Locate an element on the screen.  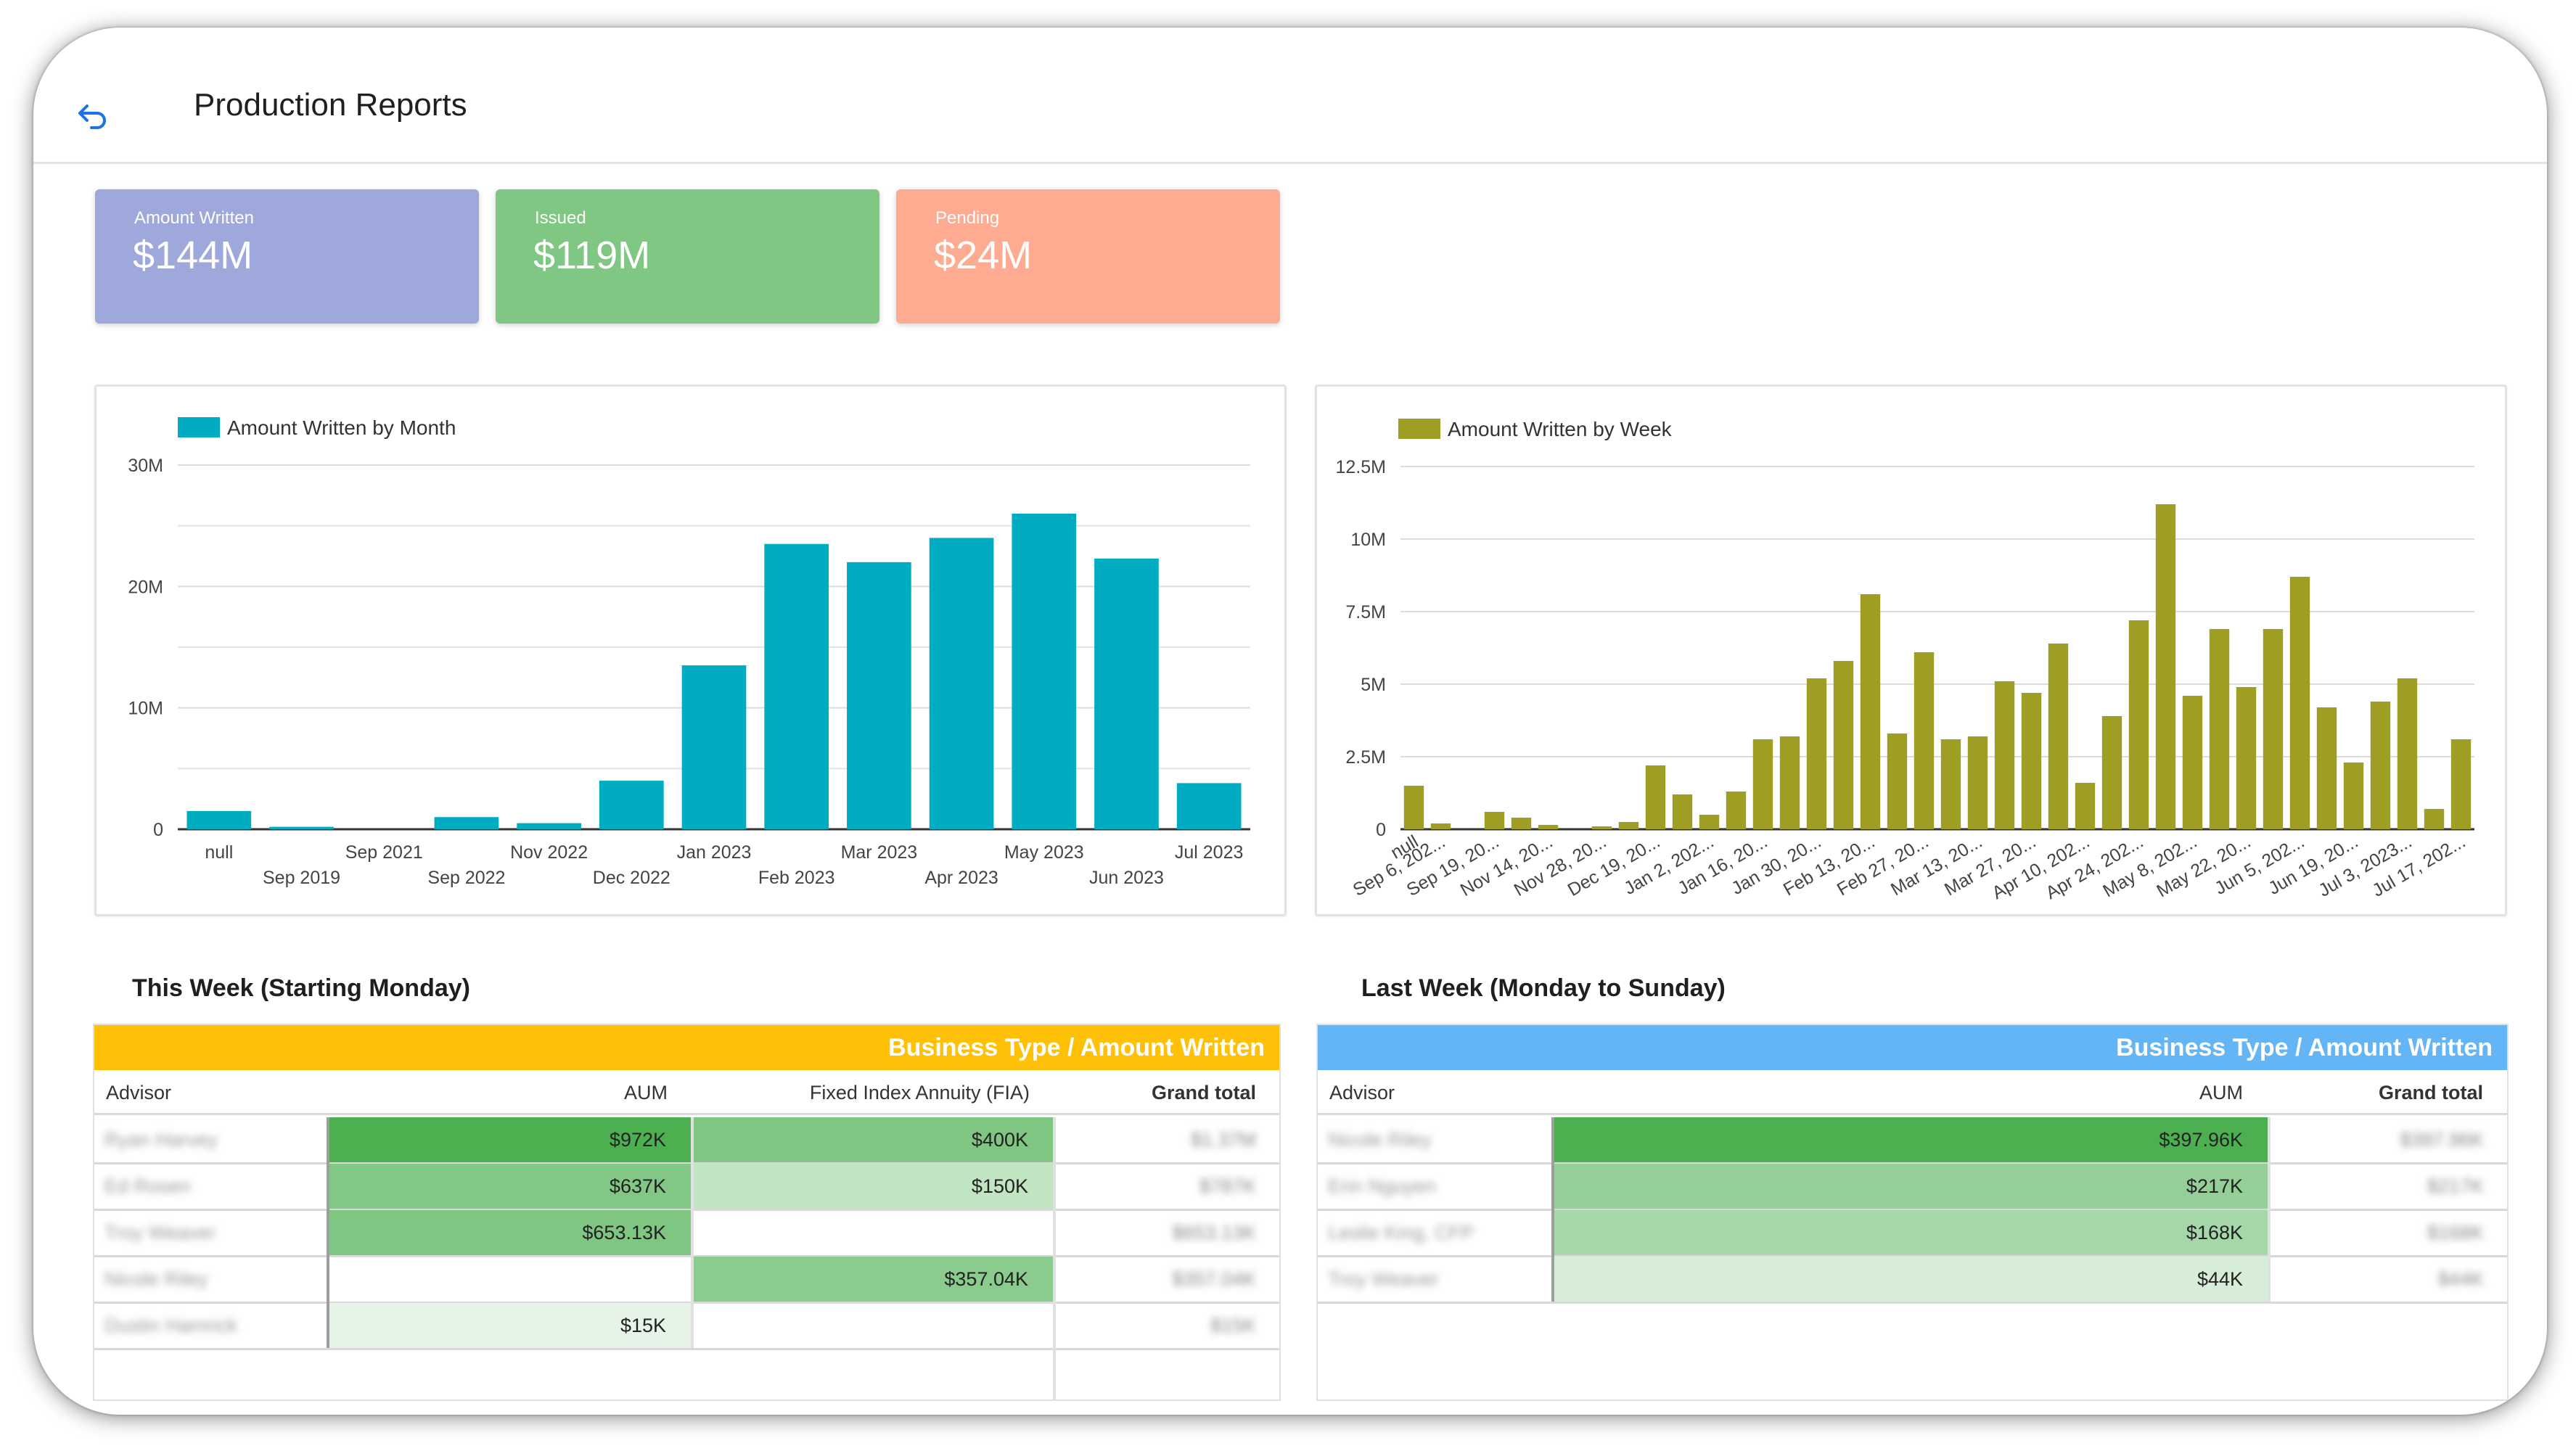
y-tick-label: 12.5M is located at coordinates (1361, 467).